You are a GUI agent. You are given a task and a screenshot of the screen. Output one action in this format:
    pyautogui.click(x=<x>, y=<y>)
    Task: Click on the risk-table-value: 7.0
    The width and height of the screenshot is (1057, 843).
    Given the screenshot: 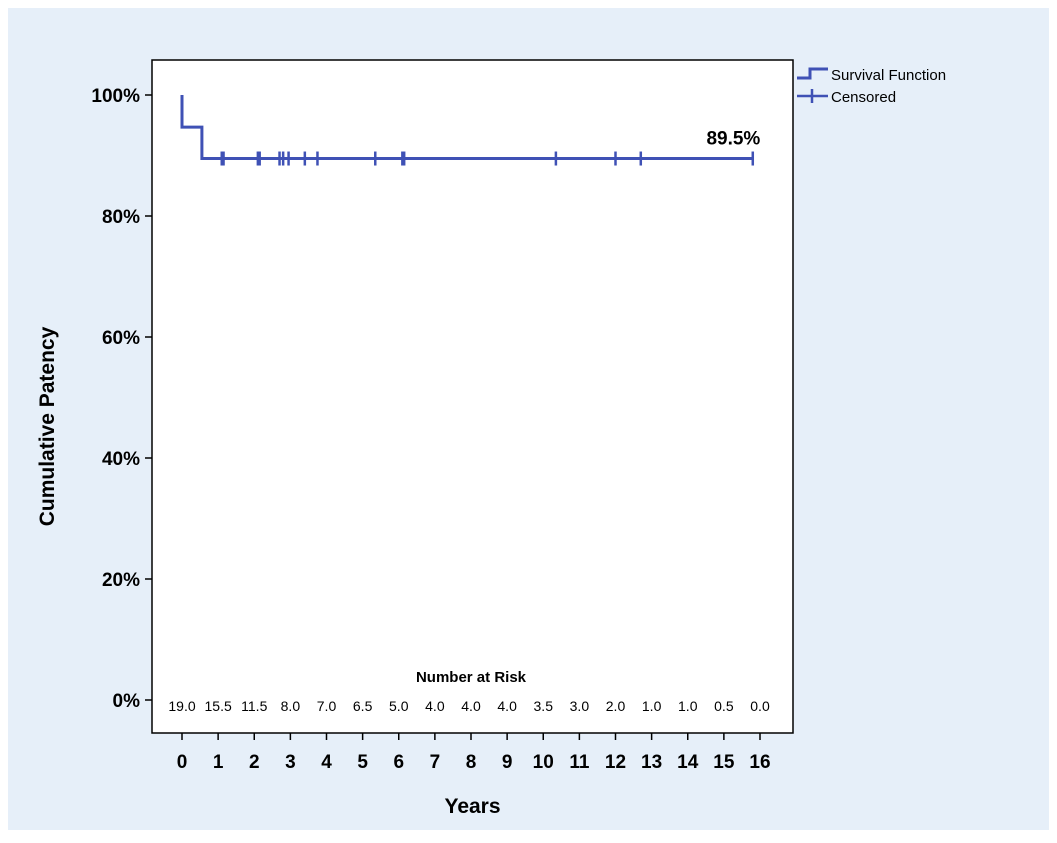 What is the action you would take?
    pyautogui.click(x=327, y=706)
    